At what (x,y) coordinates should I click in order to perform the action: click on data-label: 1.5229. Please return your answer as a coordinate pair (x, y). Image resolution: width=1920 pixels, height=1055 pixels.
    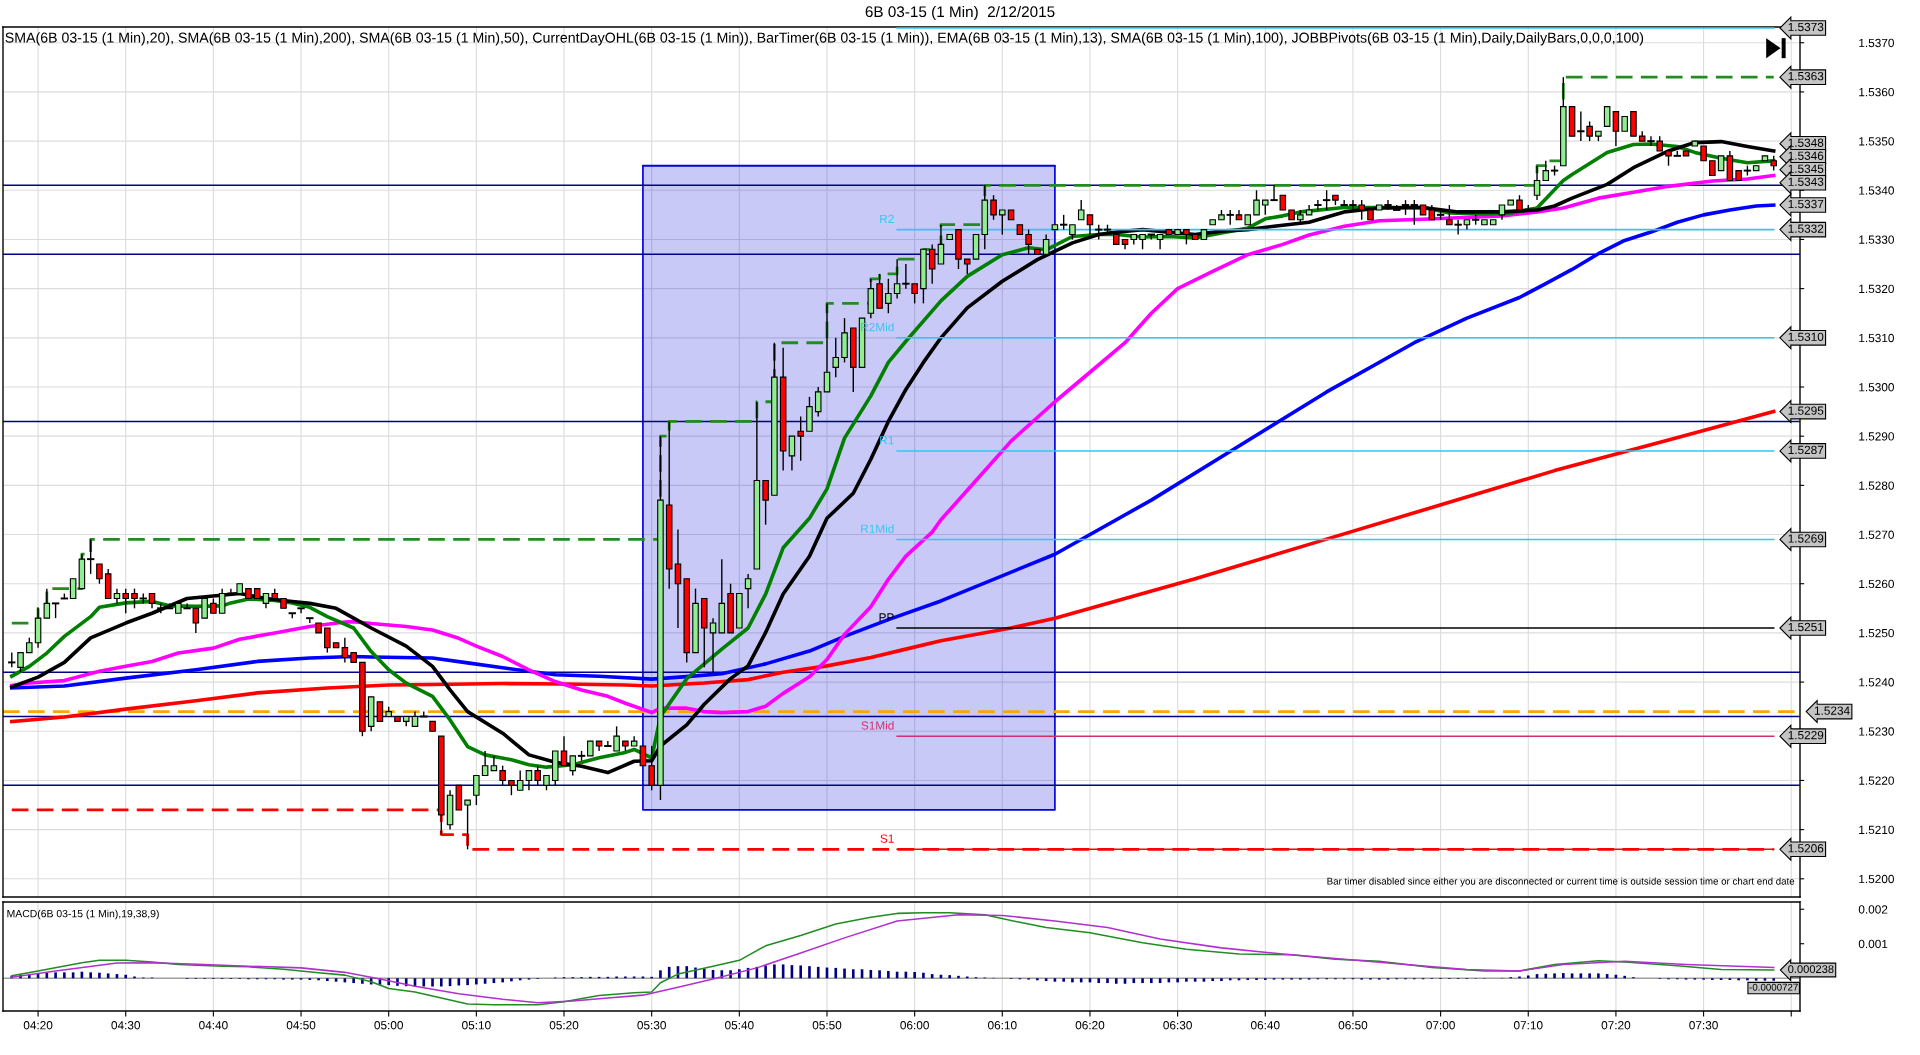
    Looking at the image, I should click on (1806, 735).